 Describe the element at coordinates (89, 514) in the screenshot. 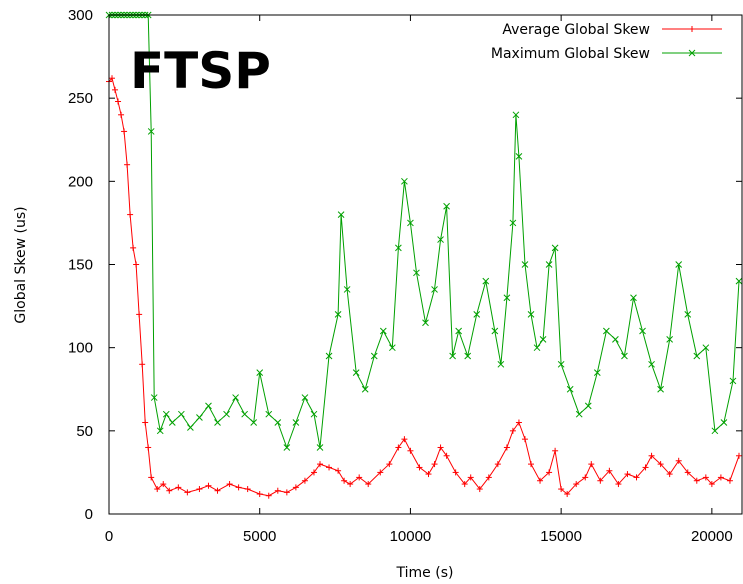

I see `y-tick-label: 0` at that location.